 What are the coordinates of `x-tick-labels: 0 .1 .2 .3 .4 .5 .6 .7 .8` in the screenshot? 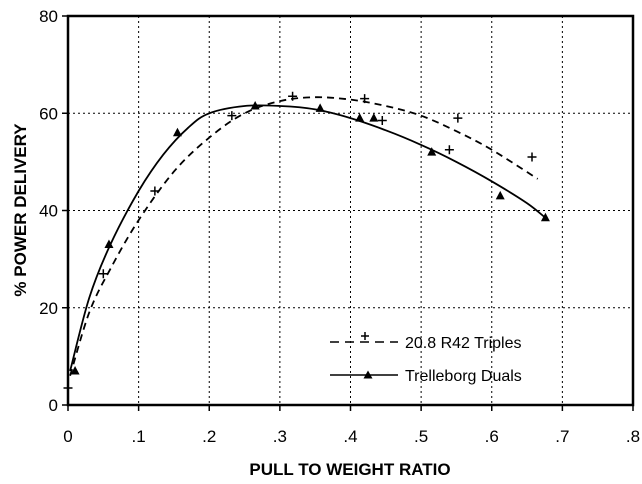 It's located at (351, 436).